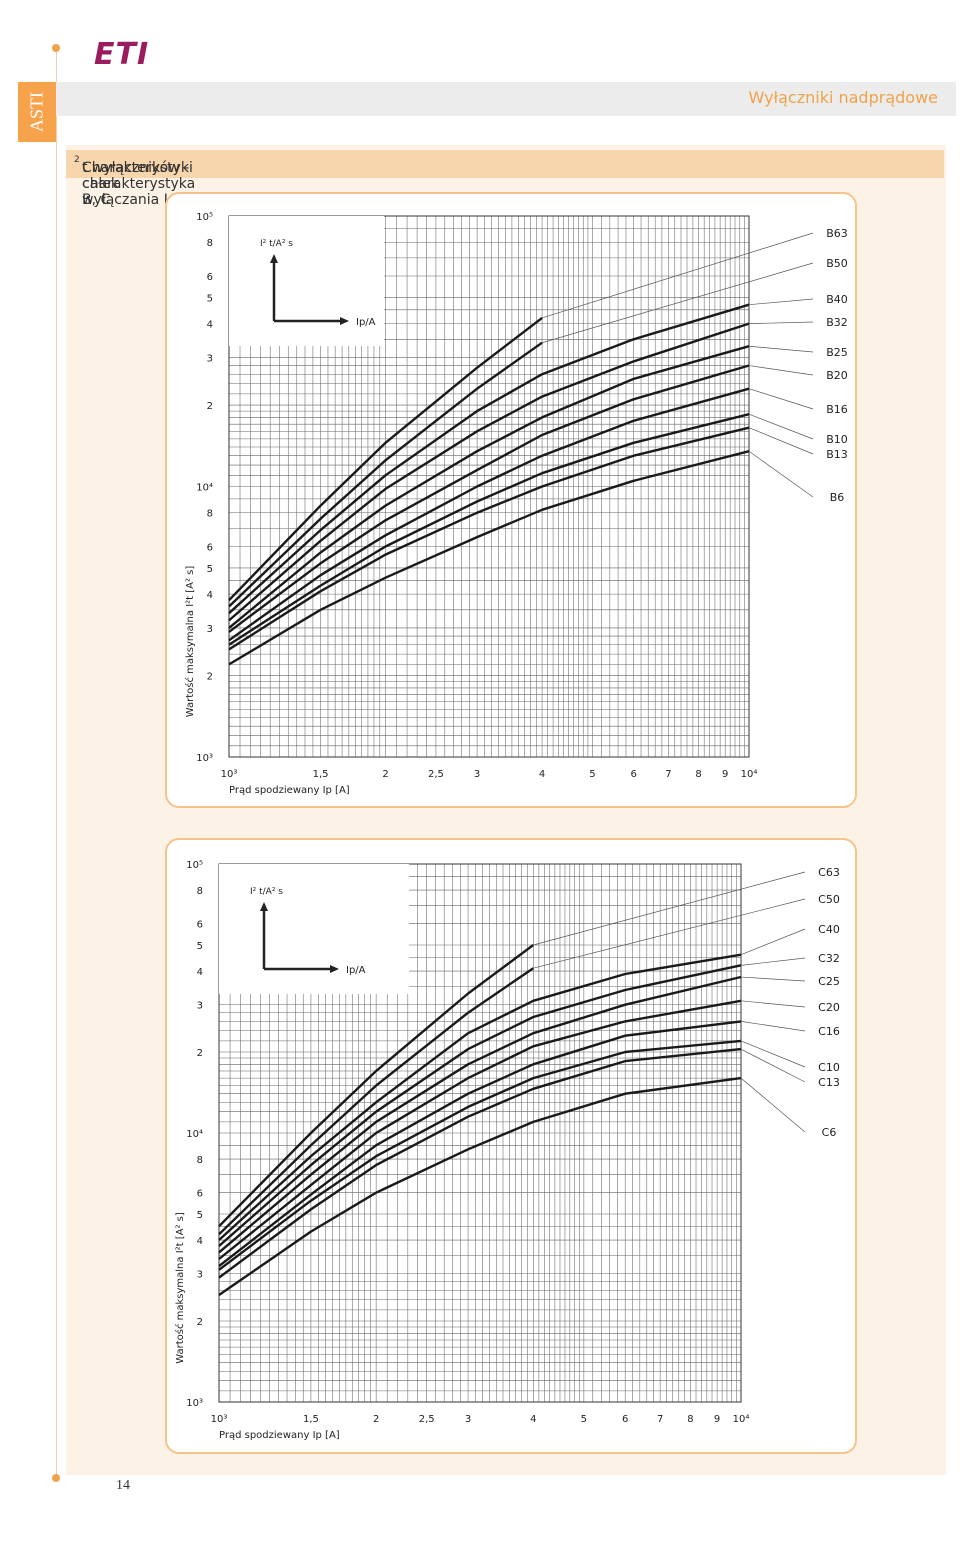  I want to click on side-tab-label: ASTI, so click(36, 112).